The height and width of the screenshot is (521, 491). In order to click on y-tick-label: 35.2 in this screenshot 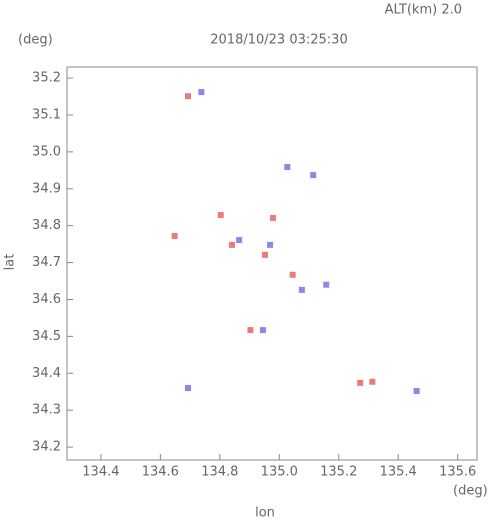, I will do `click(46, 78)`.